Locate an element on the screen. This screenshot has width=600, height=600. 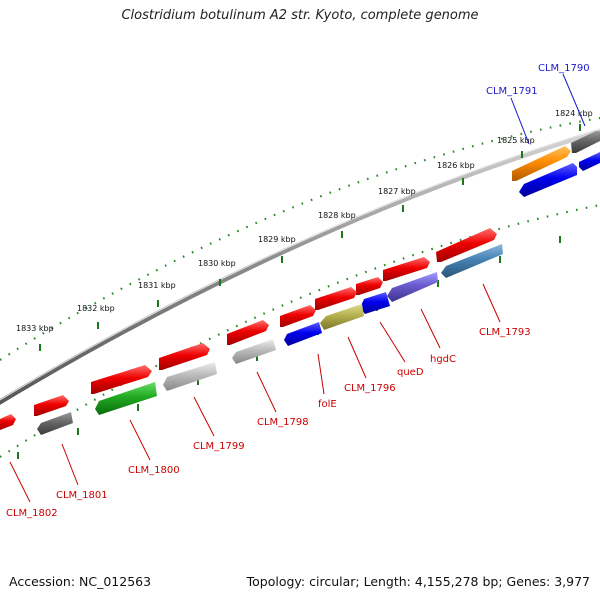
kbp-label: 1830 kbp is located at coordinates (217, 263).